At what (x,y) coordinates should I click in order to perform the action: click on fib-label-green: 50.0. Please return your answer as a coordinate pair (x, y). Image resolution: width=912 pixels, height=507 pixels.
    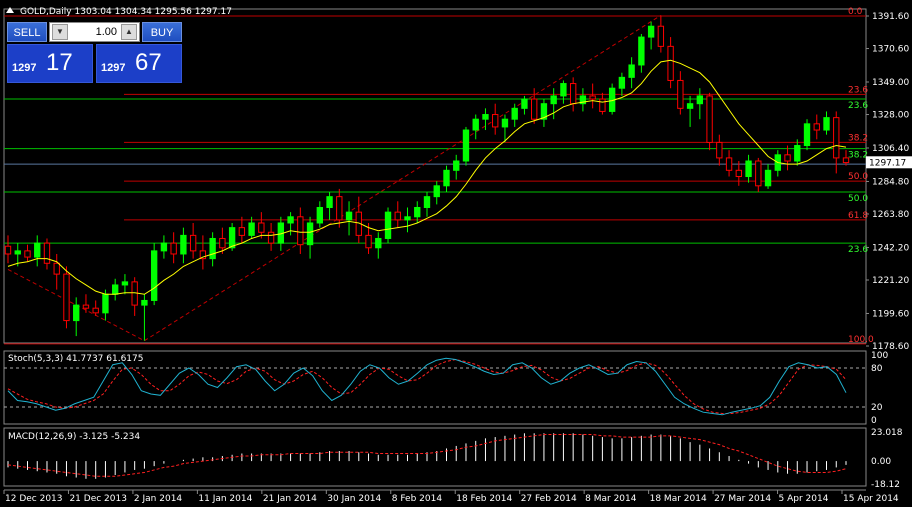
    Looking at the image, I should click on (858, 199).